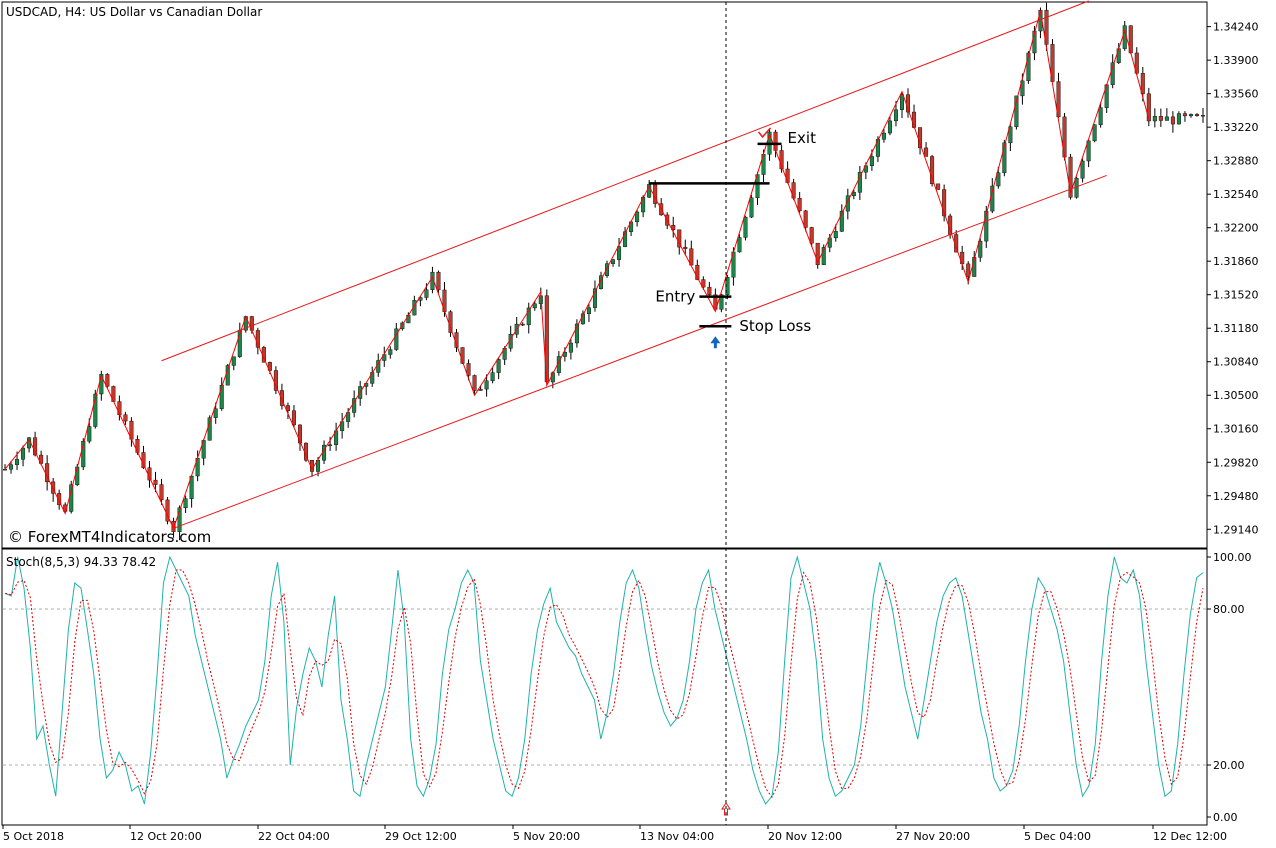 This screenshot has width=1276, height=848. I want to click on price-tick-label: 1.33560, so click(1236, 94).